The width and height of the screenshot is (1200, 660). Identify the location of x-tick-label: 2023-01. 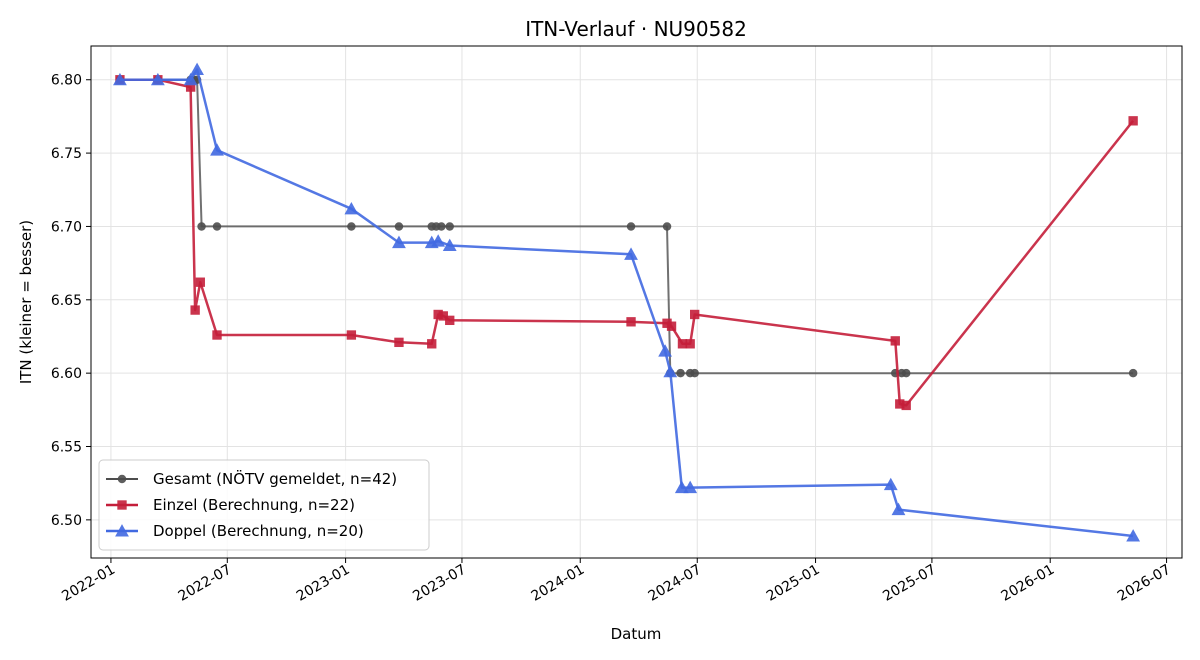
(323, 583).